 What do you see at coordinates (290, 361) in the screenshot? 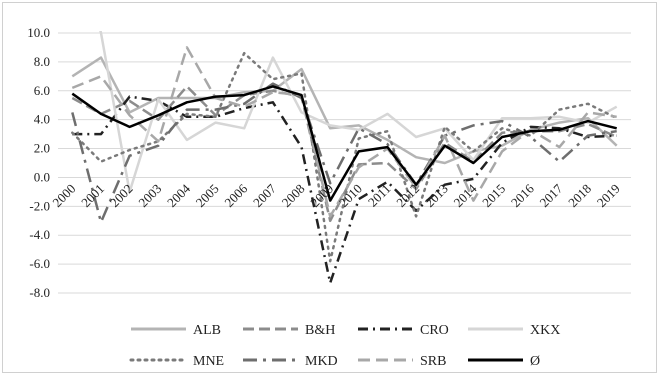
I see `legend-item: MKD` at bounding box center [290, 361].